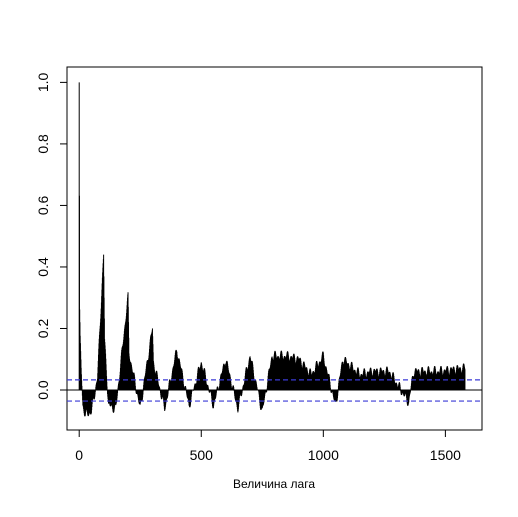 This screenshot has height=517, width=518. I want to click on y-tick-label: 1.0, so click(43, 82).